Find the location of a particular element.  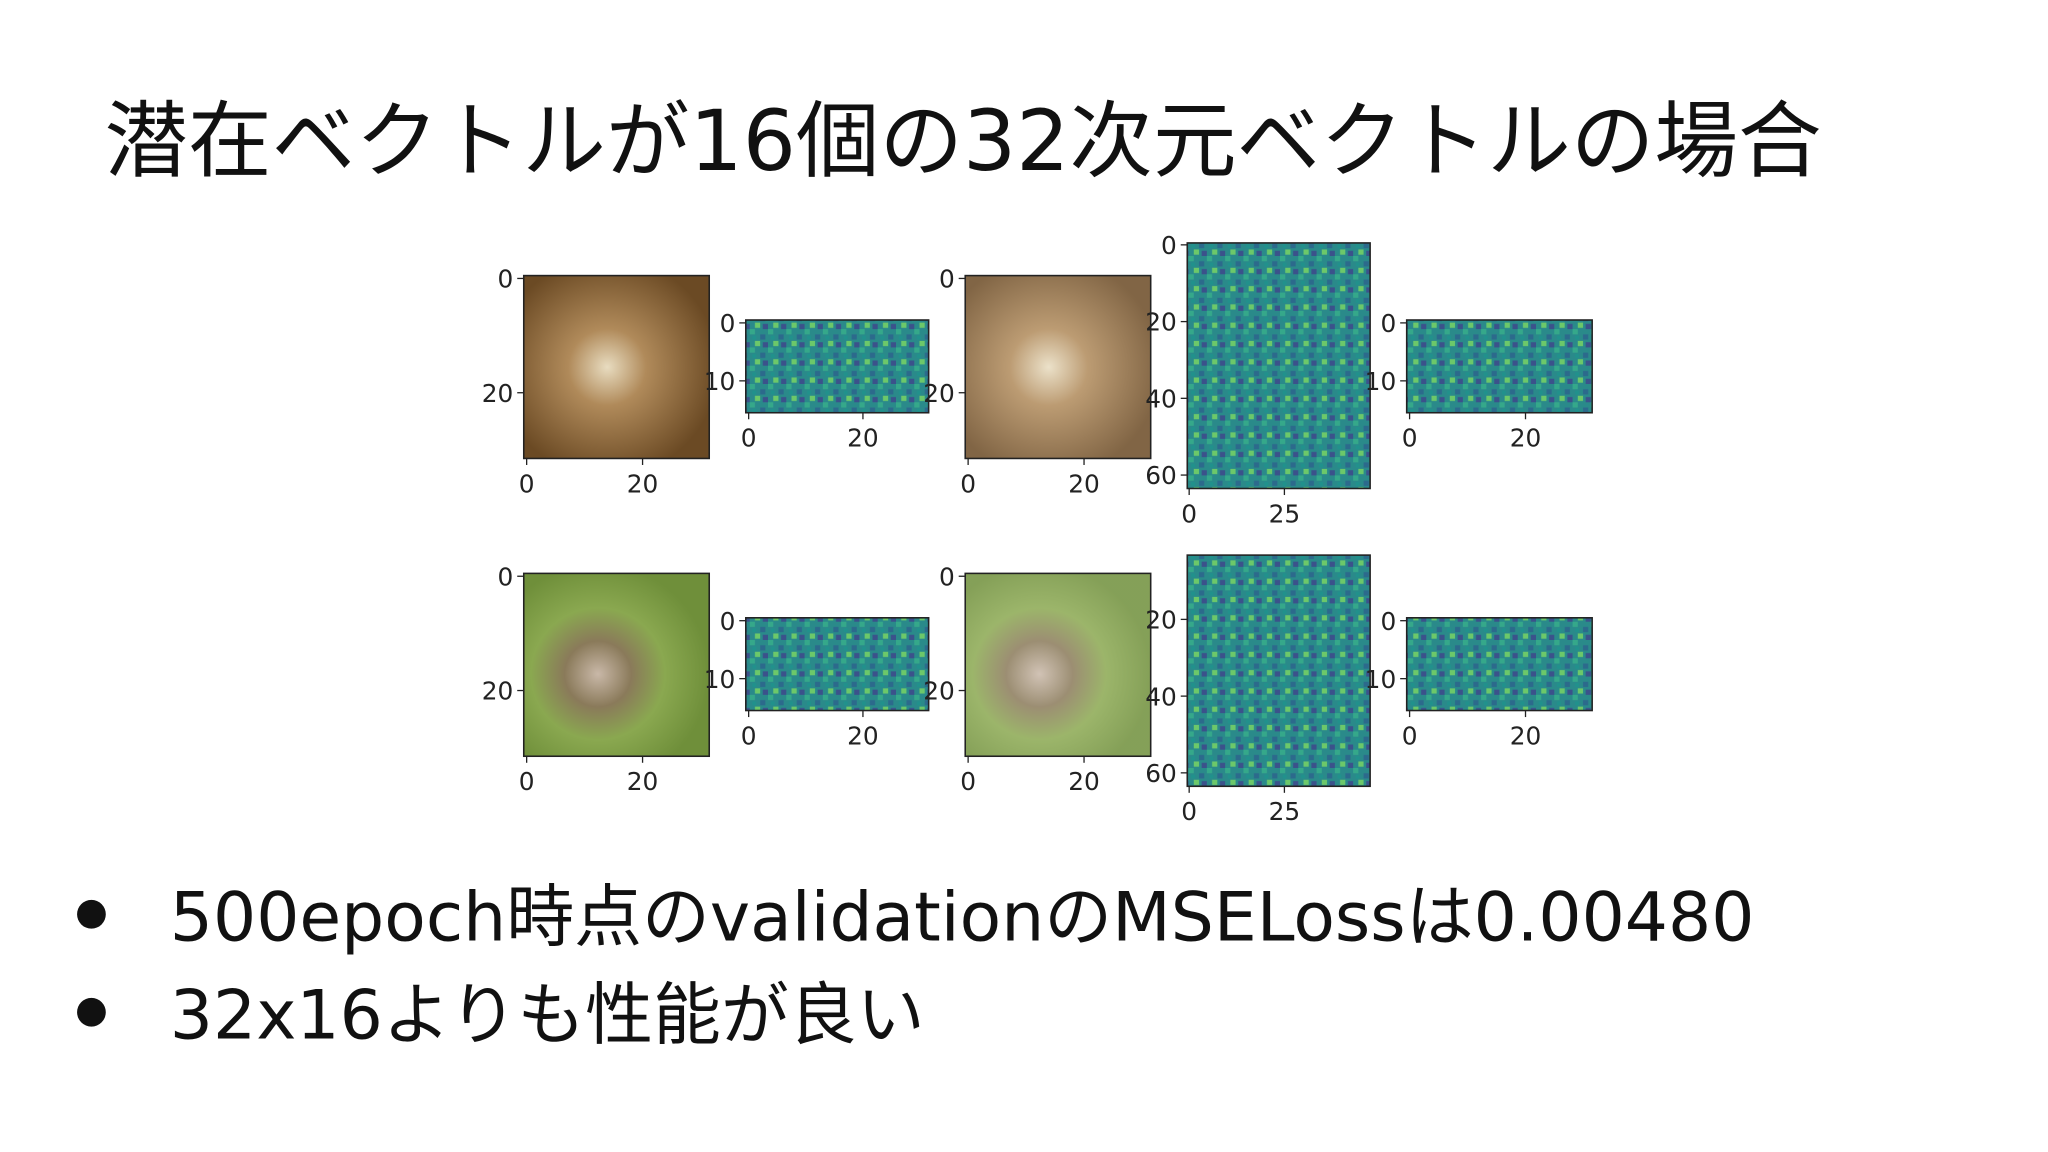

slide-title: 潜在ベクトルが16個の32次元ベクトルの場合 is located at coordinates (962, 141).